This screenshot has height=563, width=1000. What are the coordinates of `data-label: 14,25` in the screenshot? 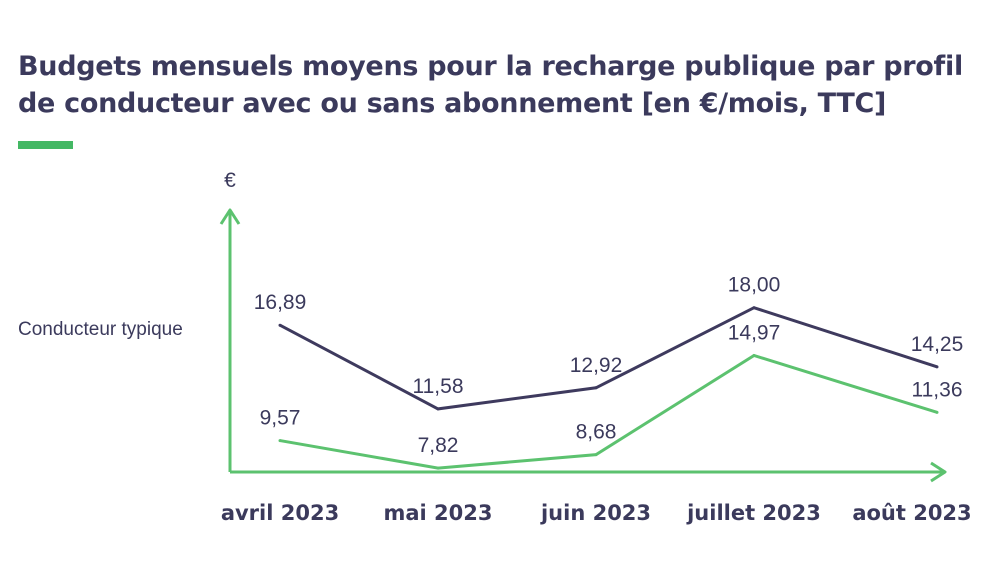 It's located at (937, 344).